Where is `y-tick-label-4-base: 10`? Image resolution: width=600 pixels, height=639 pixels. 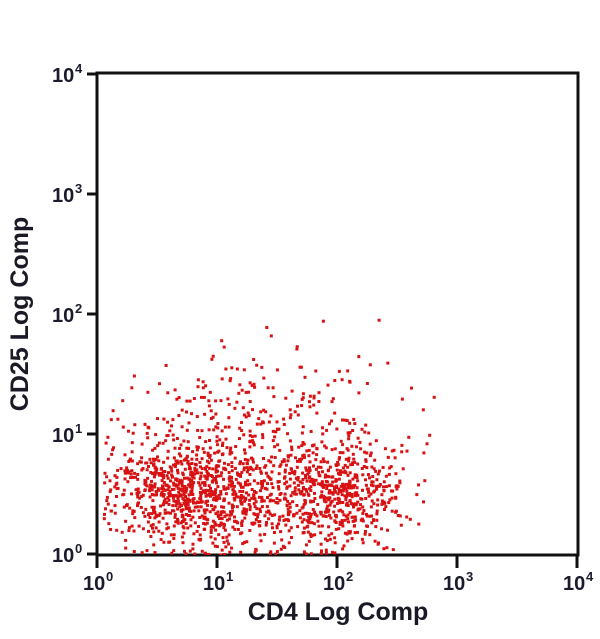
y-tick-label-4-base: 10 is located at coordinates (63, 76).